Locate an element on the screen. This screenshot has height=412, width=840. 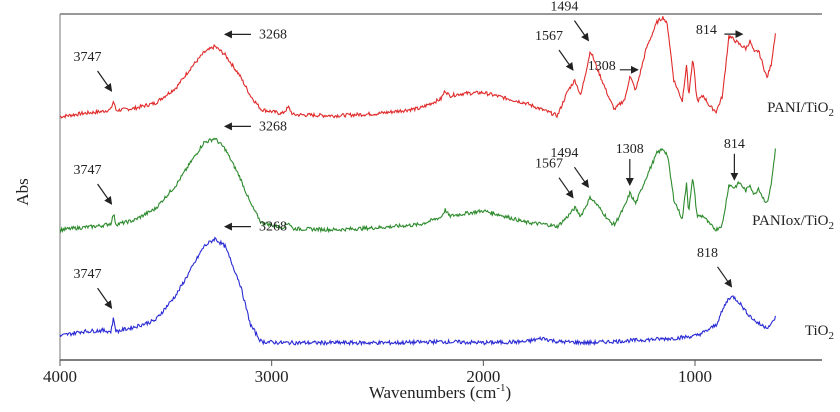
peak-label: 818 is located at coordinates (707, 253).